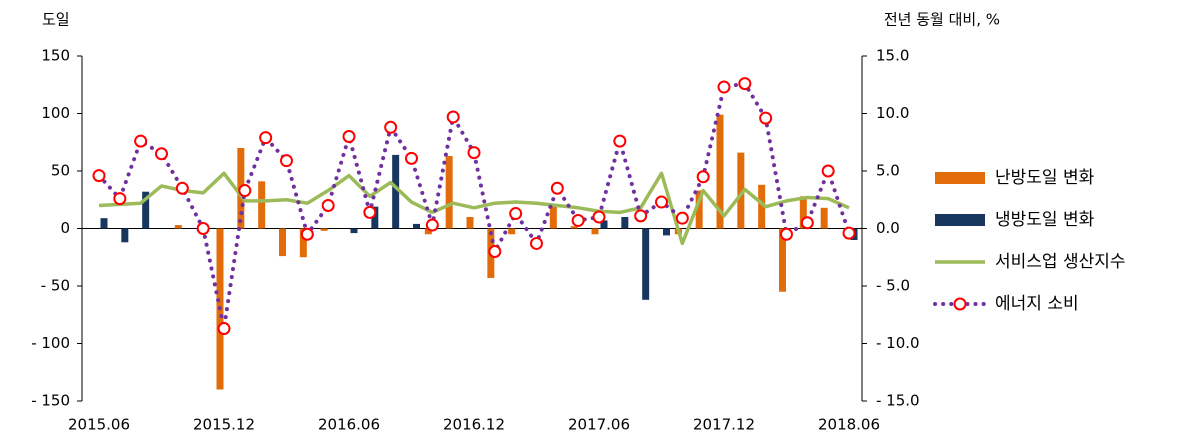  I want to click on line-series, so click(474, 208).